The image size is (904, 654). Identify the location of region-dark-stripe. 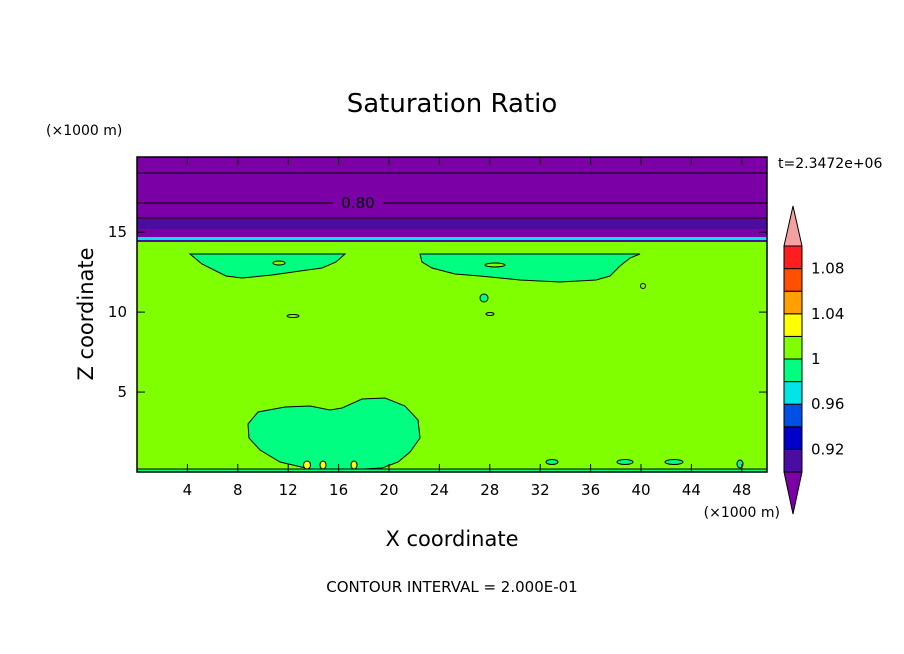
(452, 241).